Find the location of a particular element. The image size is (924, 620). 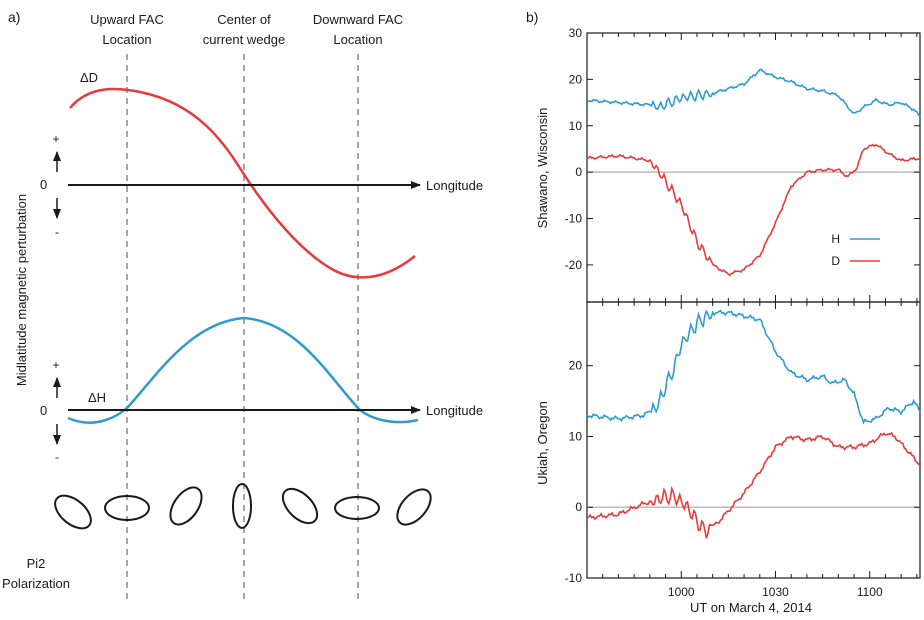

header-center-1: Center of is located at coordinates (244, 19).